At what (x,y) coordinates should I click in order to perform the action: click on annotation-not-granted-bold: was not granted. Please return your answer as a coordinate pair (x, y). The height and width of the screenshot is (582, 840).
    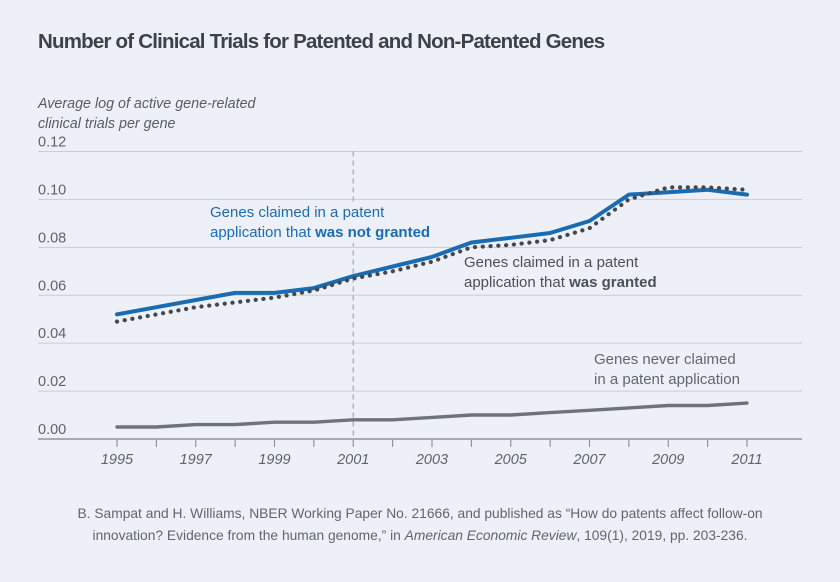
    Looking at the image, I should click on (373, 232).